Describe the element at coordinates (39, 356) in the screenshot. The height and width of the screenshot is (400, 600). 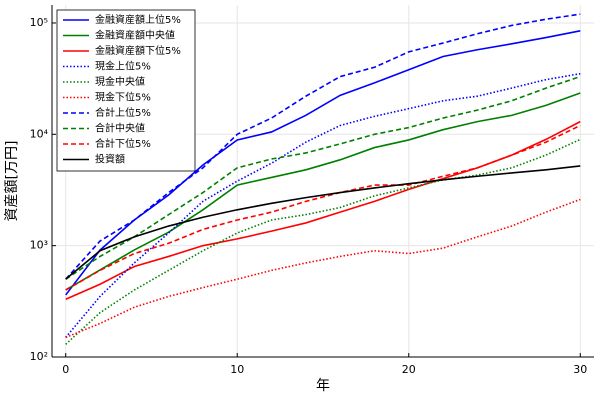
I see `y-tick-label: 10²` at that location.